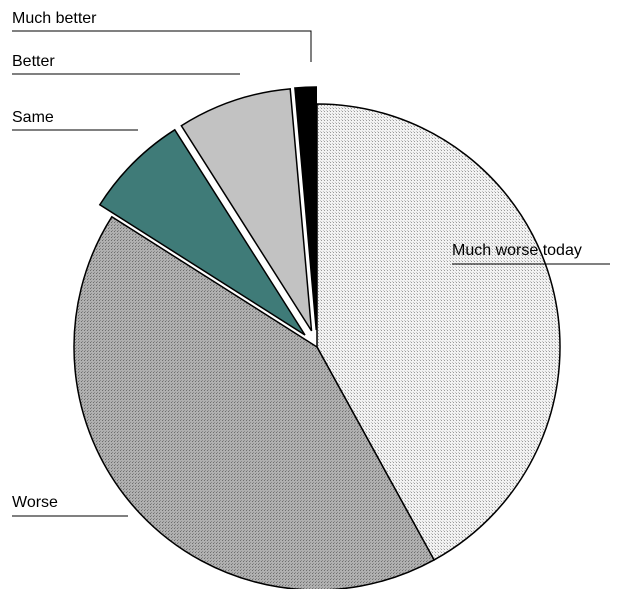  Describe the element at coordinates (162, 46) in the screenshot. I see `leader-line-much-better` at that location.